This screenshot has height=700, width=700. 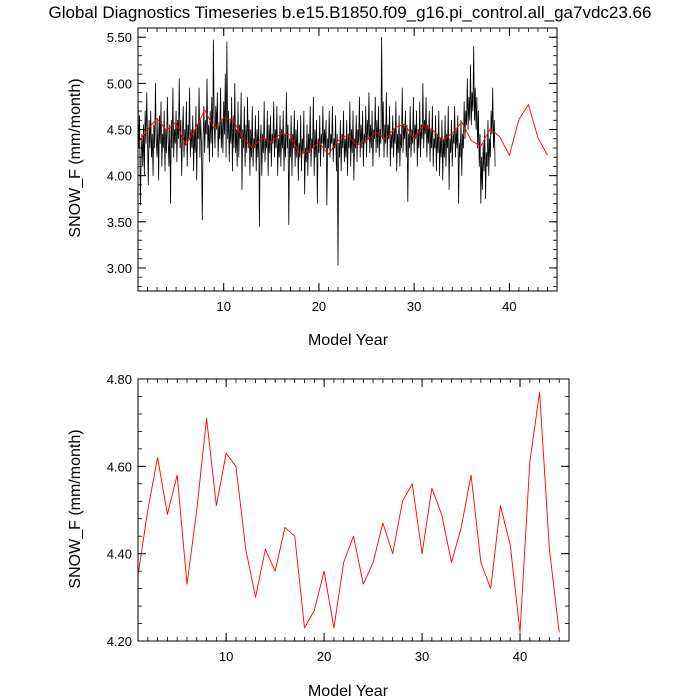 I want to click on bottom-y-tick-label: 4.40, so click(x=119, y=554).